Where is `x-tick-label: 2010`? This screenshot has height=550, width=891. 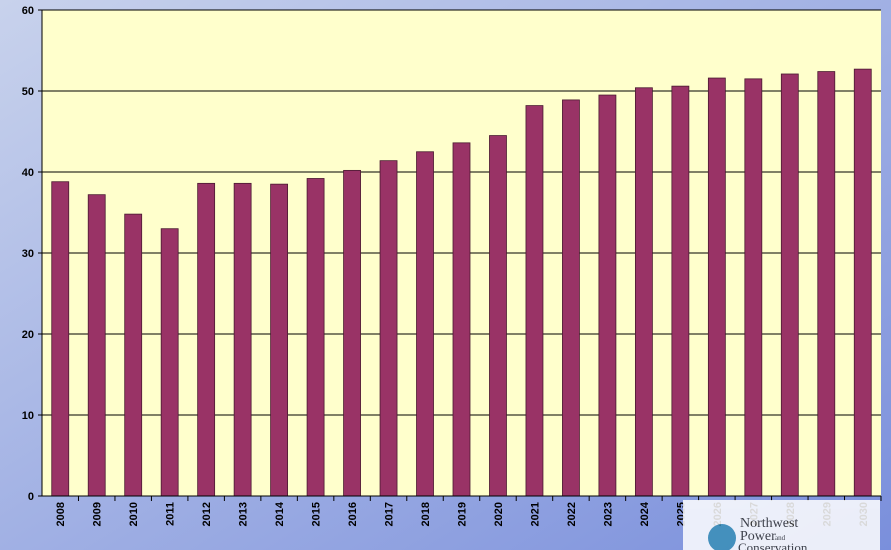
x-tick-label: 2010 is located at coordinates (134, 514).